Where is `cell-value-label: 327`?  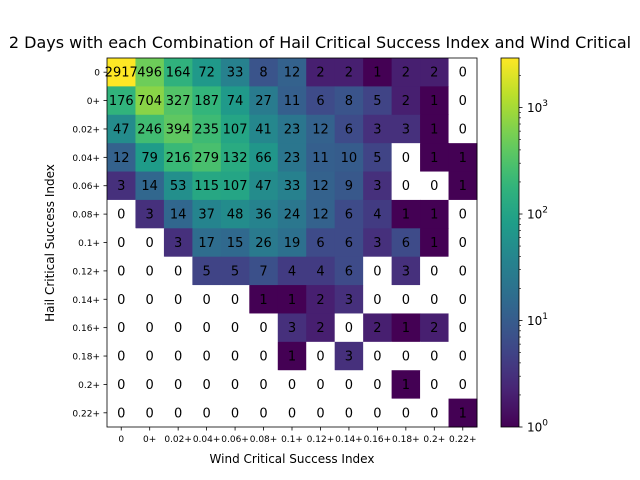 cell-value-label: 327 is located at coordinates (178, 101).